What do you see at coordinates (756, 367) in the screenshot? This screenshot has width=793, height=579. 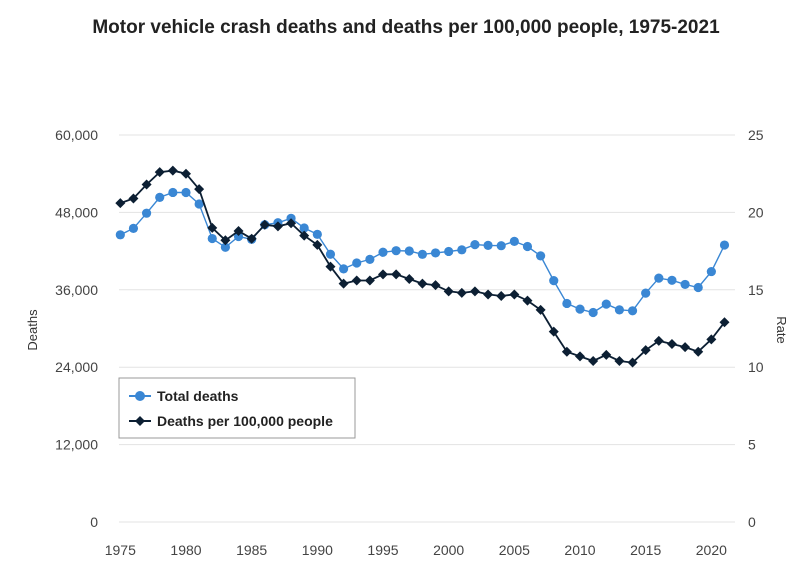 I see `right-tick-label: 10` at bounding box center [756, 367].